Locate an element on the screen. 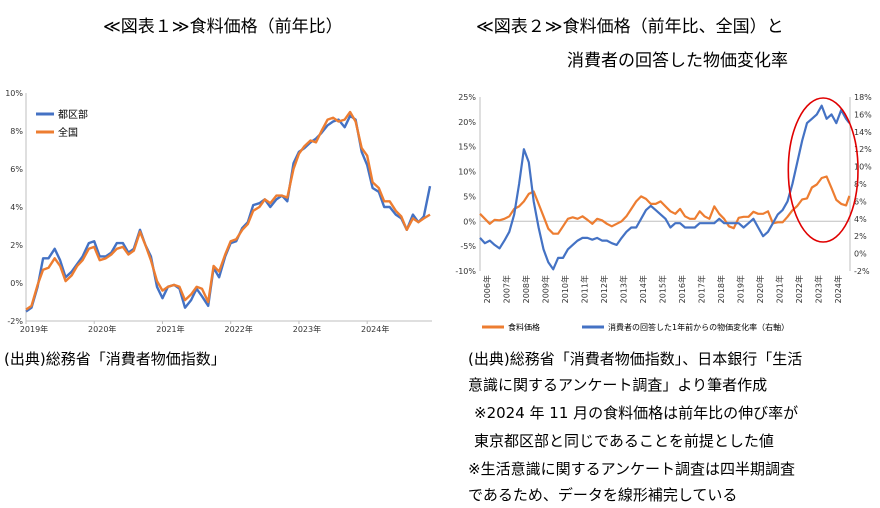 Image resolution: width=880 pixels, height=508 pixels. right-x-tick-label: 2016年 is located at coordinates (682, 289).